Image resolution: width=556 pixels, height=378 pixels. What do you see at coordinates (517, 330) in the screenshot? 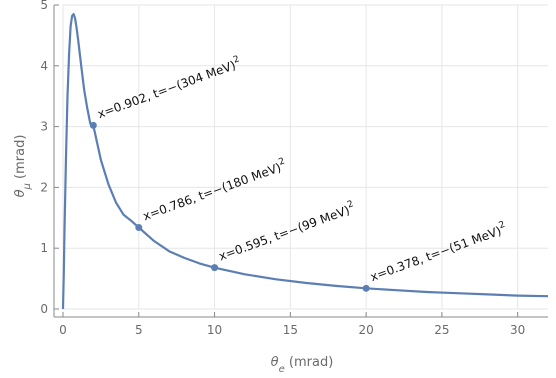
I see `x-tick-label: 30` at bounding box center [517, 330].